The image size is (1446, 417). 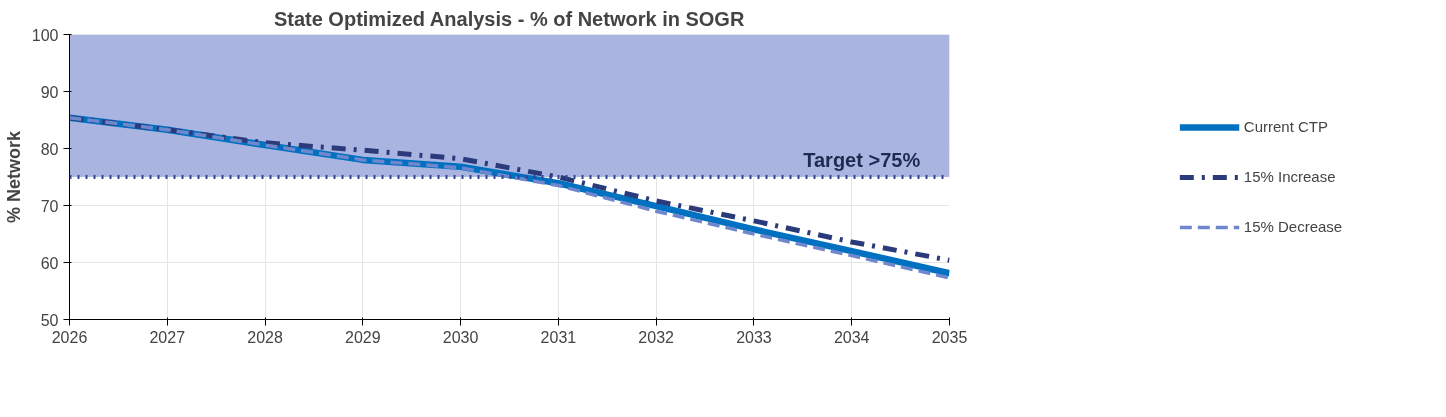 What do you see at coordinates (1293, 226) in the screenshot?
I see `legend-label: 15% Decrease` at bounding box center [1293, 226].